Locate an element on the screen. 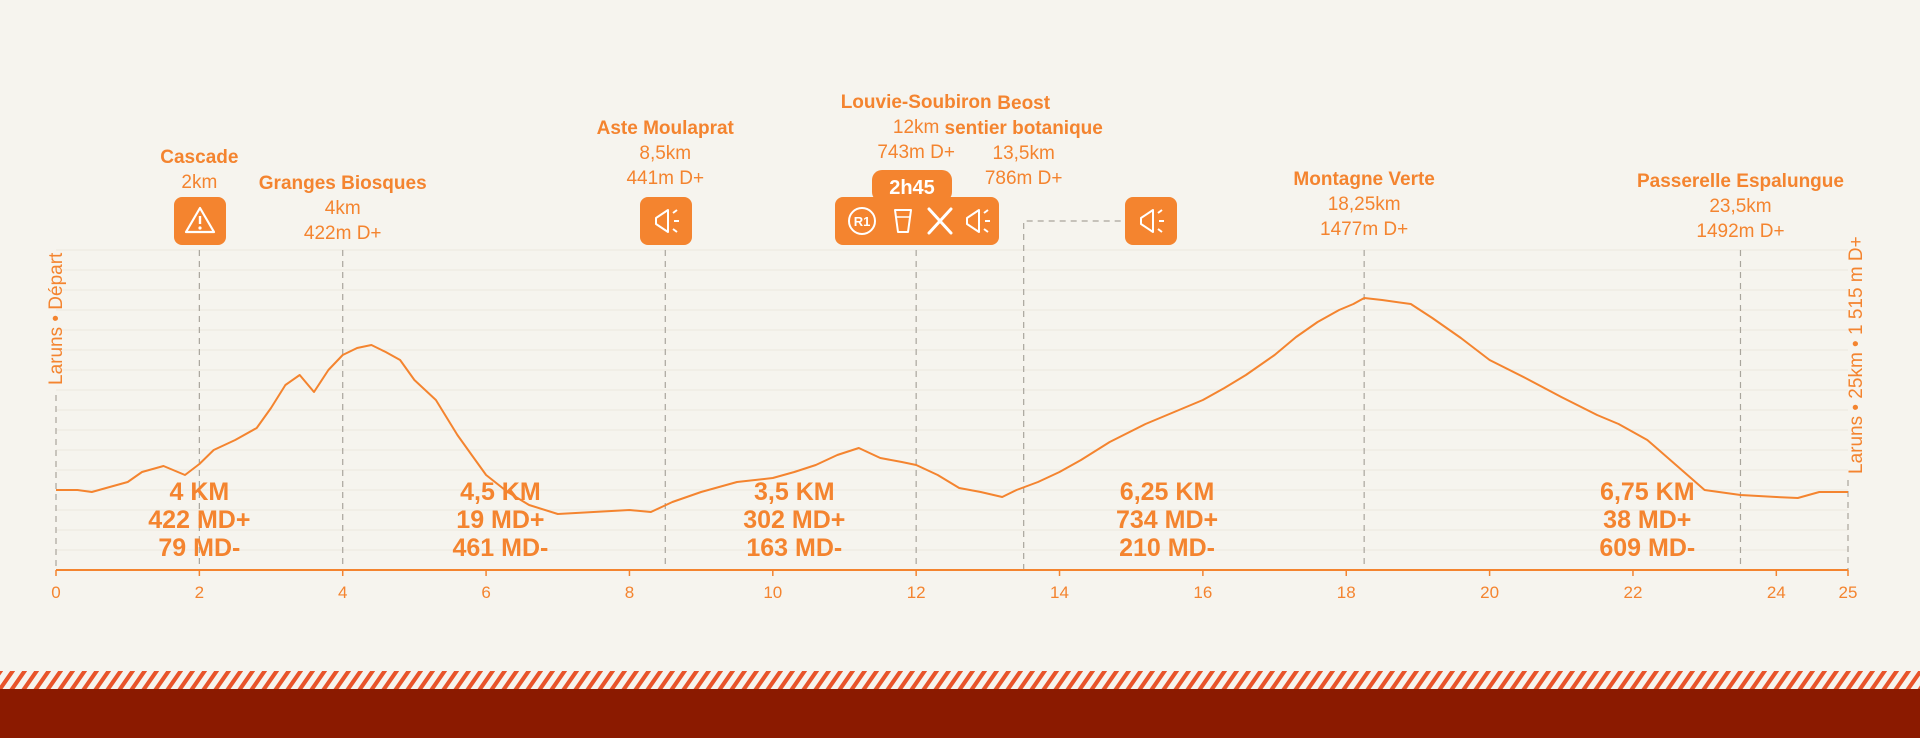  segment-distance: 6,25 KM is located at coordinates (1167, 492).